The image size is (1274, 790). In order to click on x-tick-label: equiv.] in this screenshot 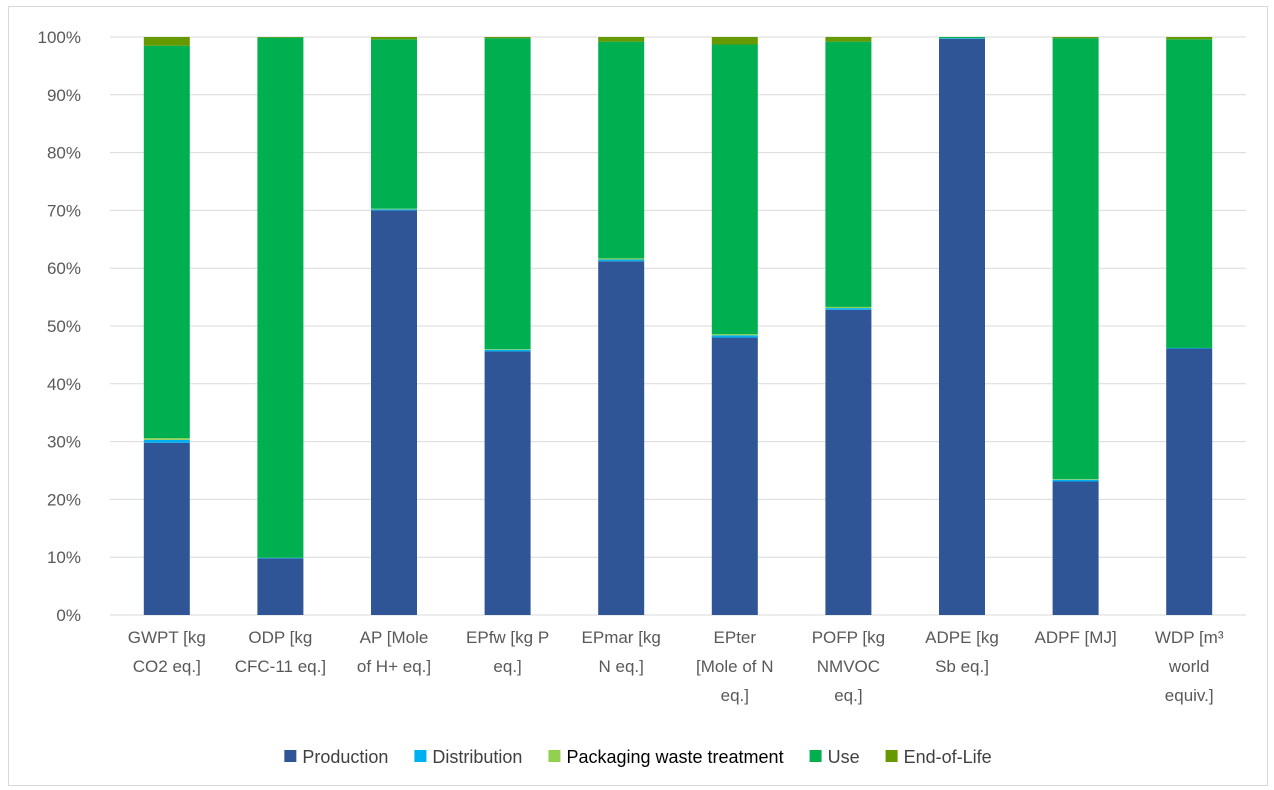, I will do `click(1189, 695)`.